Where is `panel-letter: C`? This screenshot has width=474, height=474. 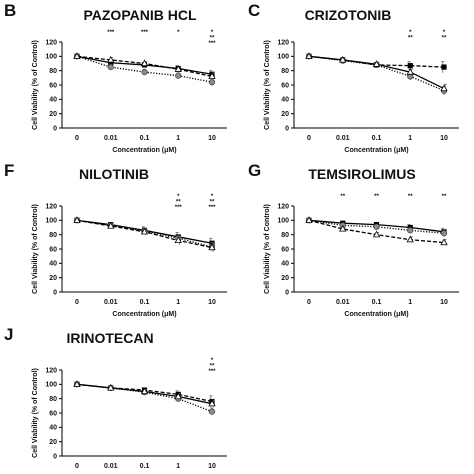 panel-letter: C is located at coordinates (254, 10).